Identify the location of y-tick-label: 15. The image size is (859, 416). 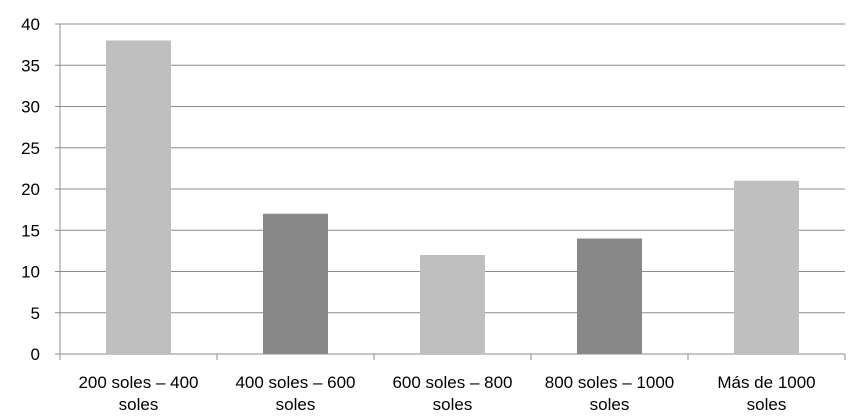
(30, 230).